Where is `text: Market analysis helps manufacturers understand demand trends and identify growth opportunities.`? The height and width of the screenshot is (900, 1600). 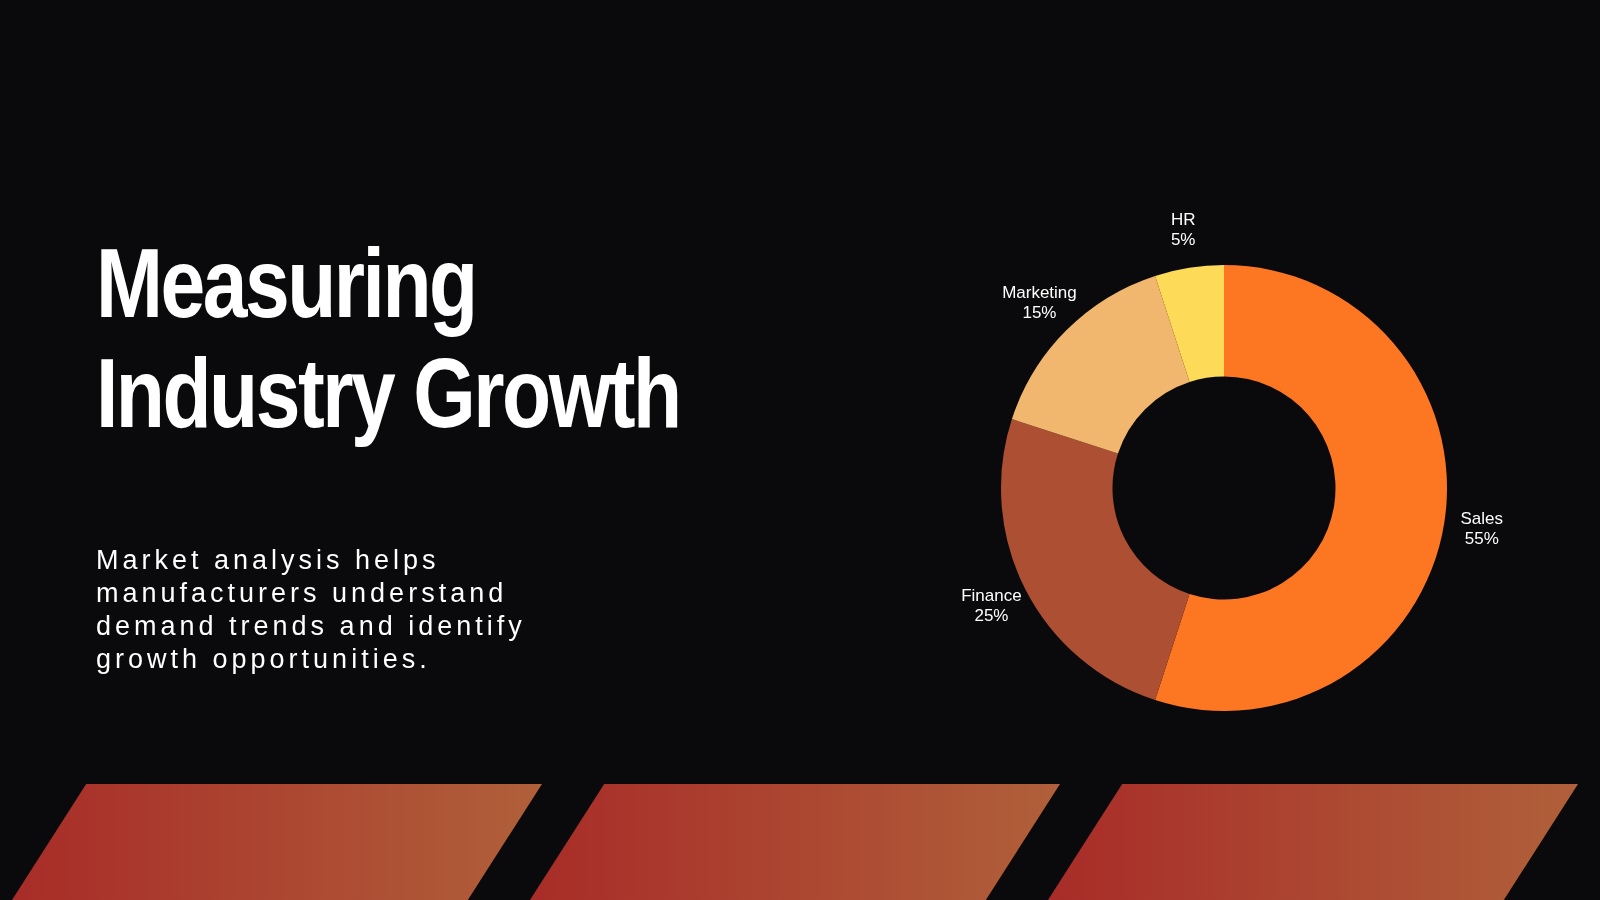
text: Market analysis helps manufacturers understand demand trends and identify growth opportunities. is located at coordinates (311, 610).